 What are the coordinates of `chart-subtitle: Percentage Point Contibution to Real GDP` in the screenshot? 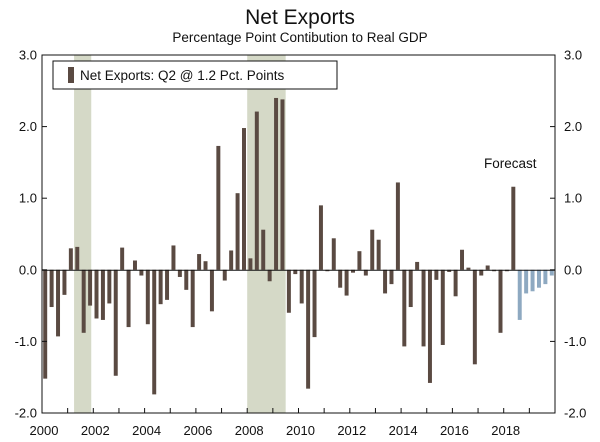 It's located at (299, 37).